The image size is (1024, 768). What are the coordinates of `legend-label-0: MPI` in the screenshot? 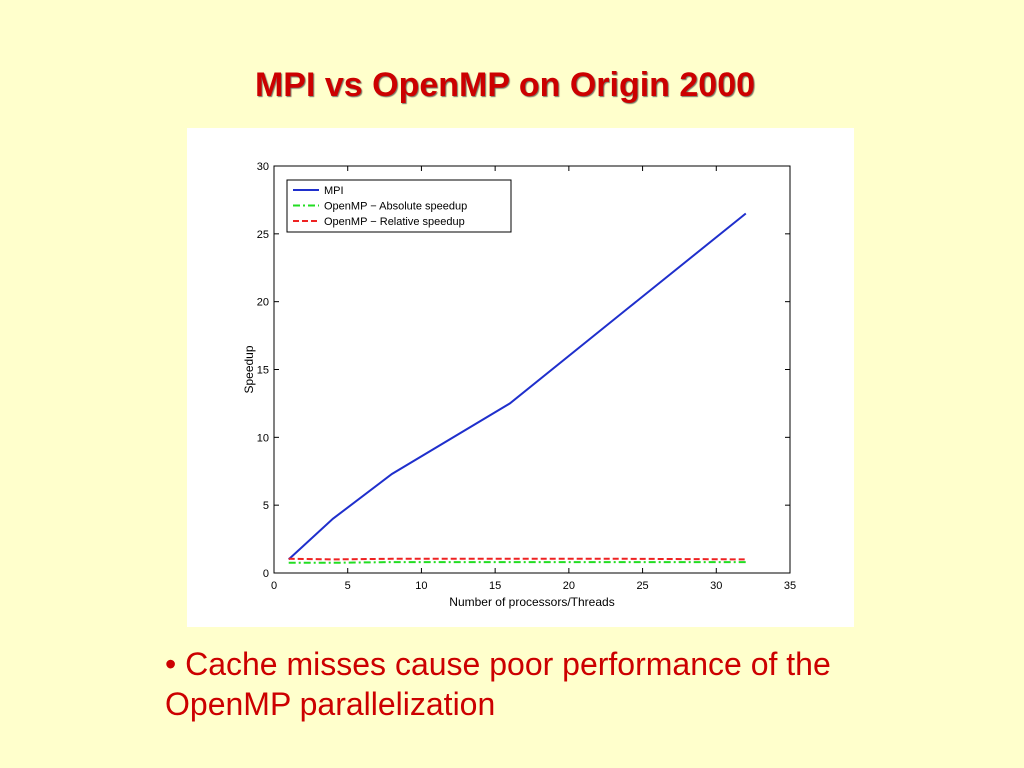 It's located at (334, 191).